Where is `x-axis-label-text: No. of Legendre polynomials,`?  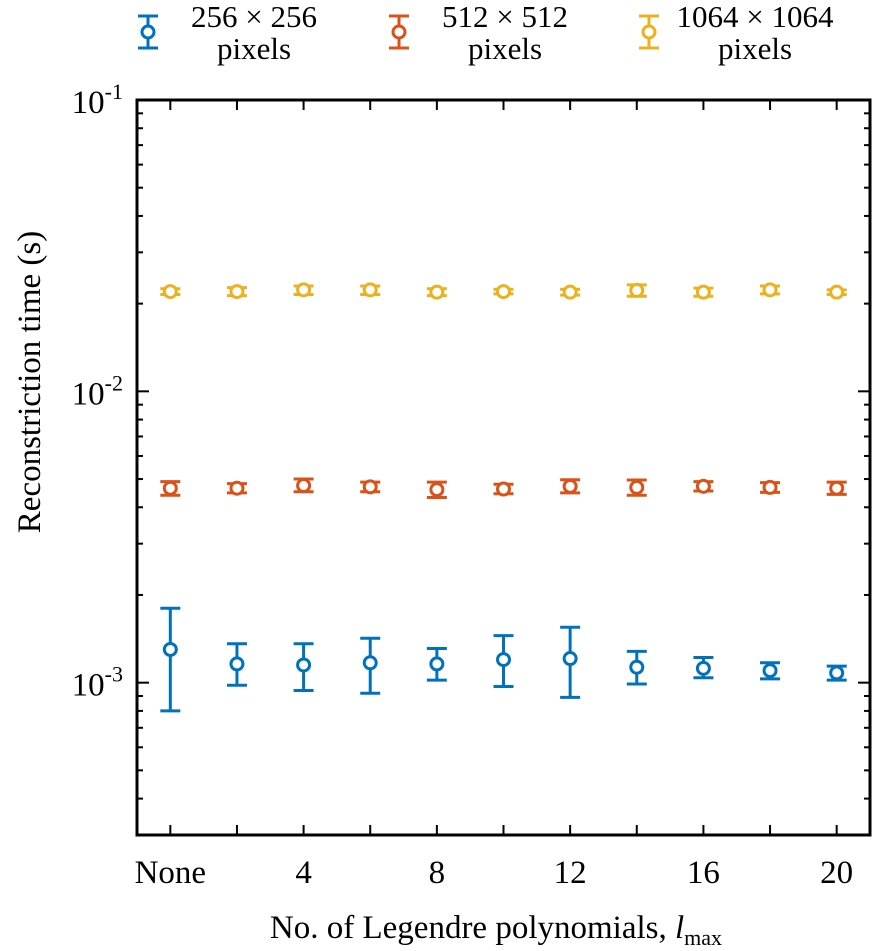 x-axis-label-text: No. of Legendre polynomials, is located at coordinates (472, 928).